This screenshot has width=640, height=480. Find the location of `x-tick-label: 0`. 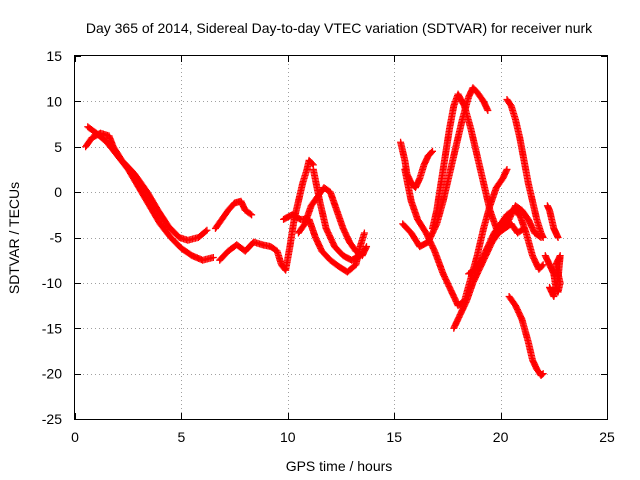

x-tick-label: 0 is located at coordinates (75, 437).